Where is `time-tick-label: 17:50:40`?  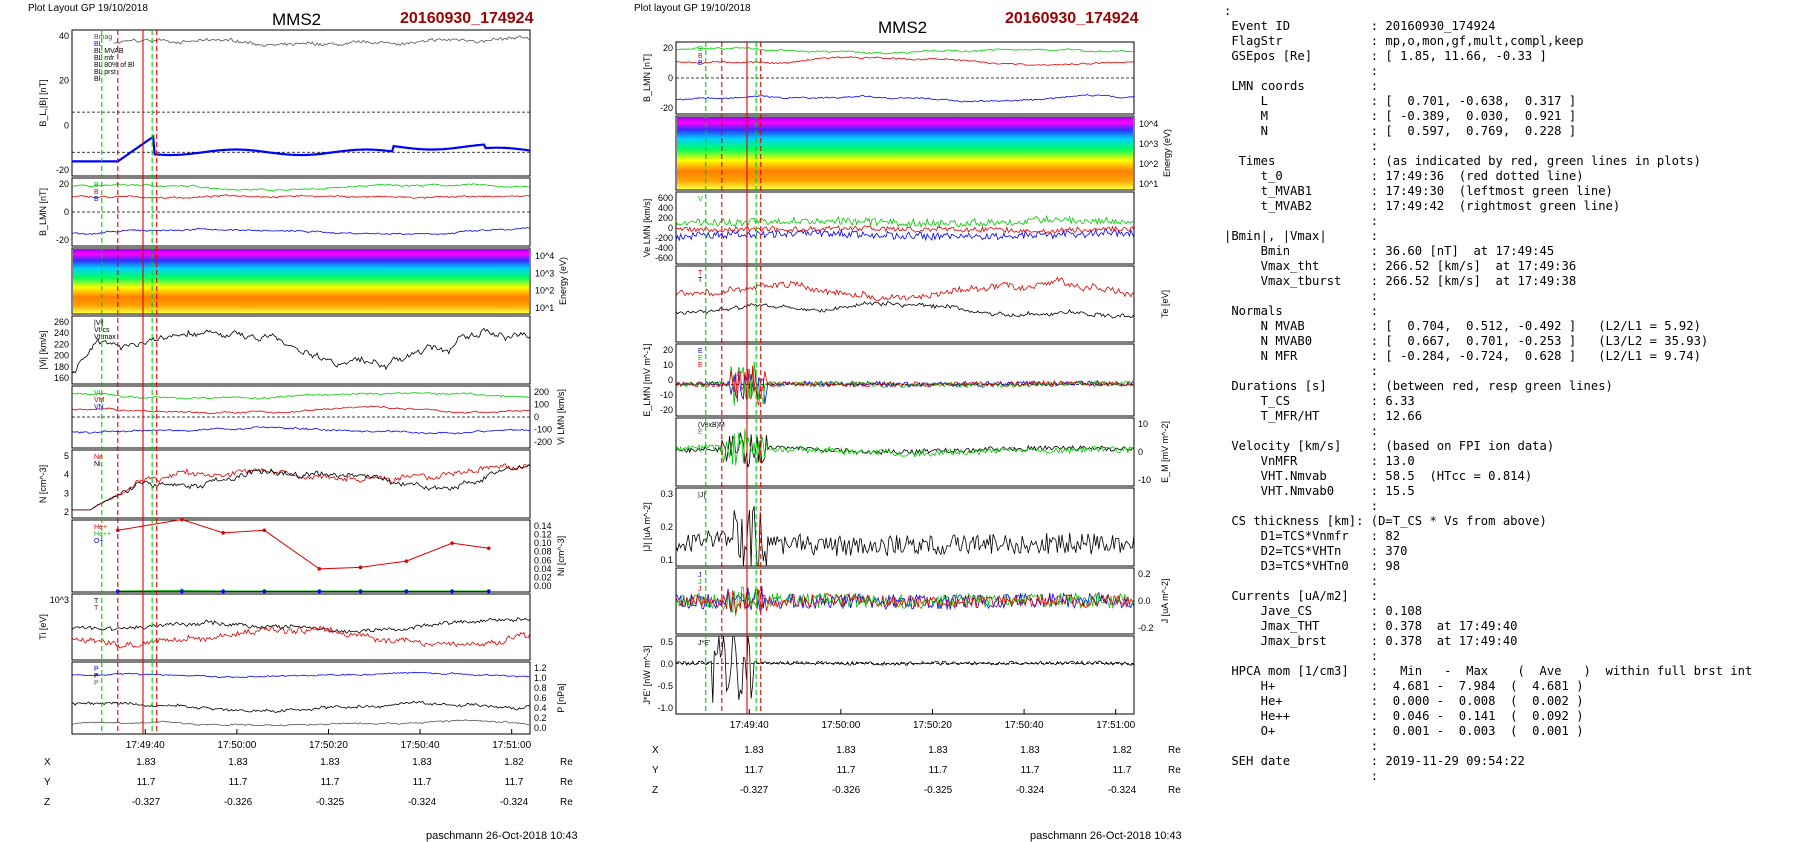
time-tick-label: 17:50:40 is located at coordinates (420, 745).